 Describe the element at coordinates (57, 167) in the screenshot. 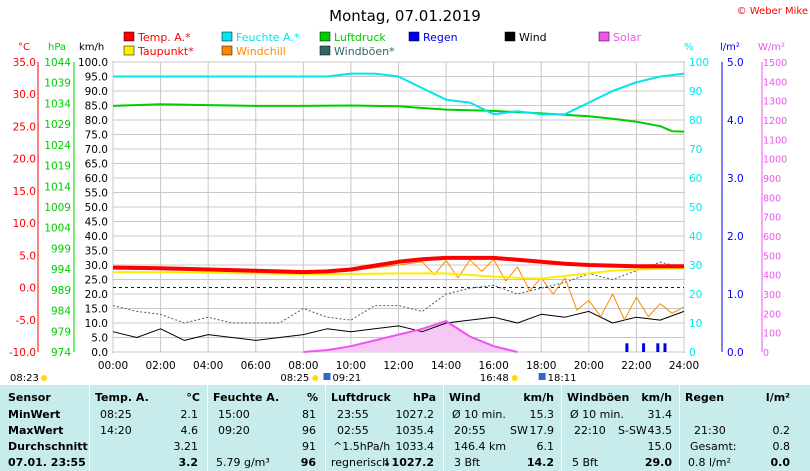

I see `tick-pressure: 1019` at that location.